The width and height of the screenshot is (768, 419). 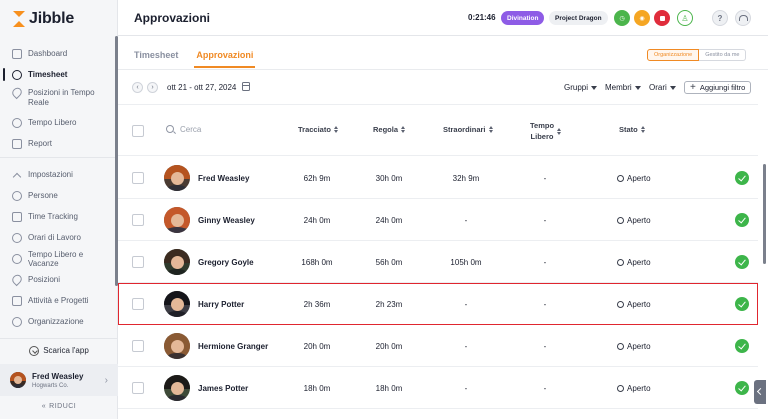 What do you see at coordinates (578, 18) in the screenshot?
I see `project-badge: Project Dragon` at bounding box center [578, 18].